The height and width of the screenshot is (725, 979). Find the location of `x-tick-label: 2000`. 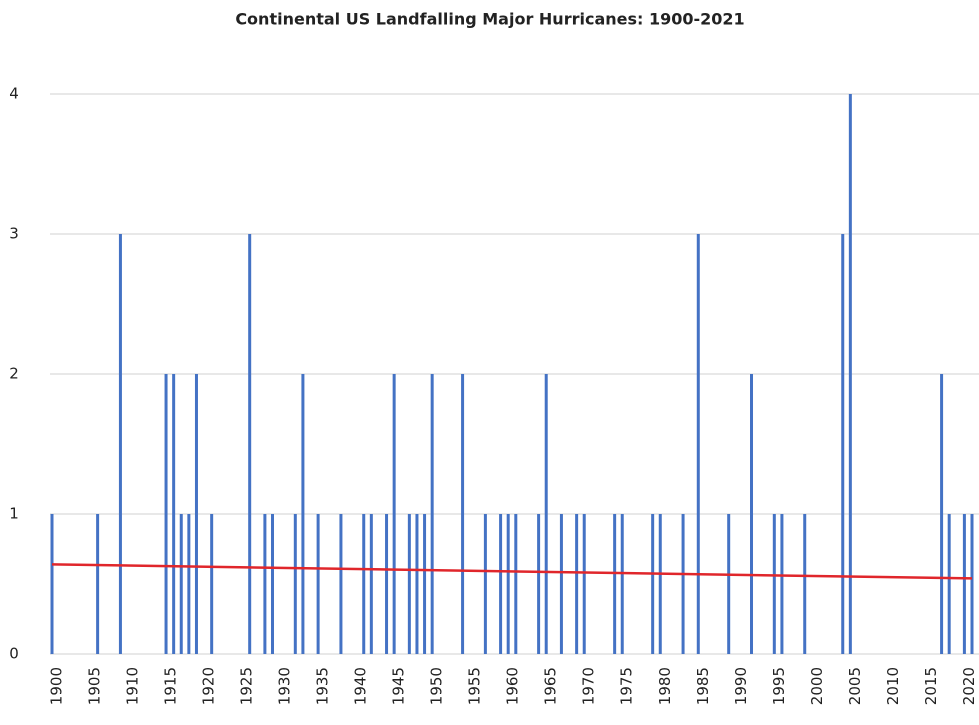

x-tick-label: 2000 is located at coordinates (817, 686).